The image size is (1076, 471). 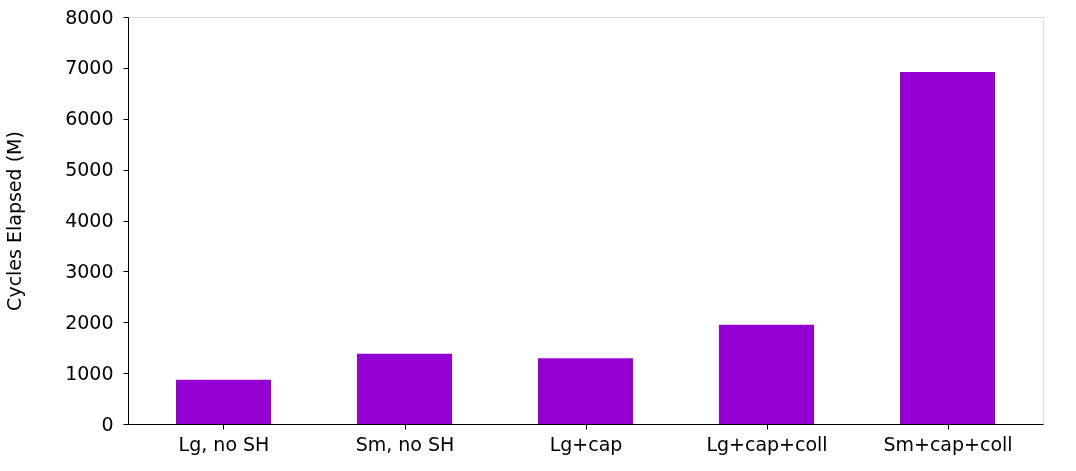 What do you see at coordinates (224, 443) in the screenshot?
I see `x-tick-label: Lg, no SH` at bounding box center [224, 443].